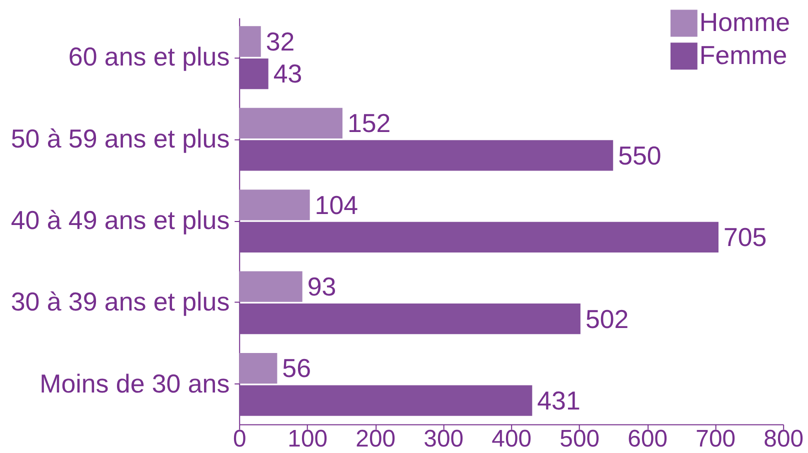 This screenshot has height=453, width=808. Describe the element at coordinates (607, 320) in the screenshot. I see `data-label: 502` at that location.